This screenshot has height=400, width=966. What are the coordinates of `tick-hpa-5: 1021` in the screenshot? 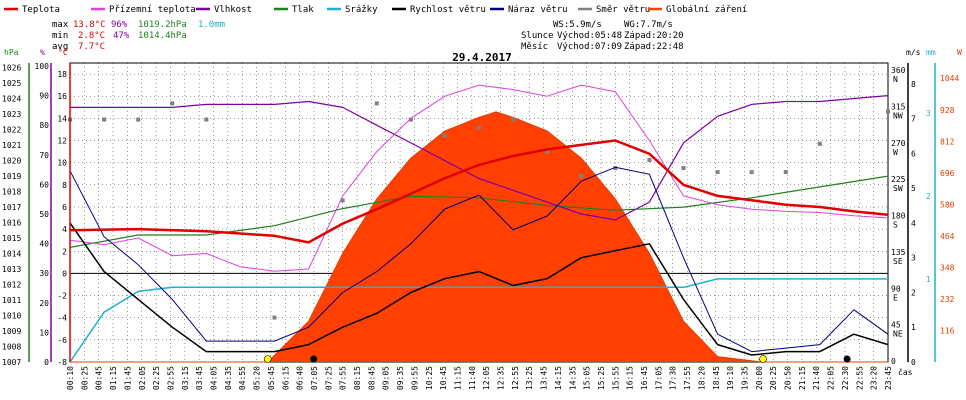 It's located at (11, 145).